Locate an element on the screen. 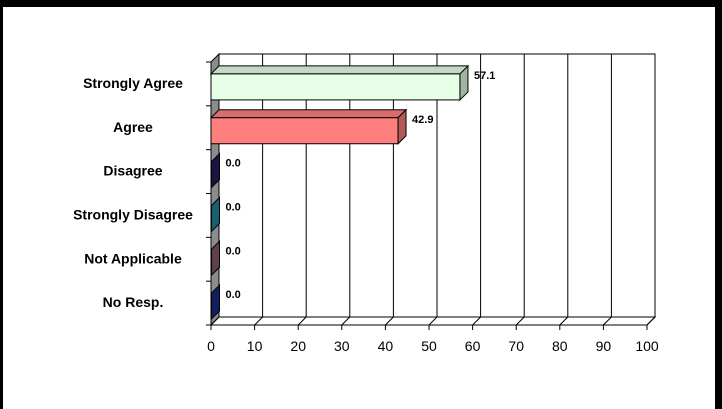 Image resolution: width=722 pixels, height=409 pixels. category-label: Disagree is located at coordinates (132, 171).